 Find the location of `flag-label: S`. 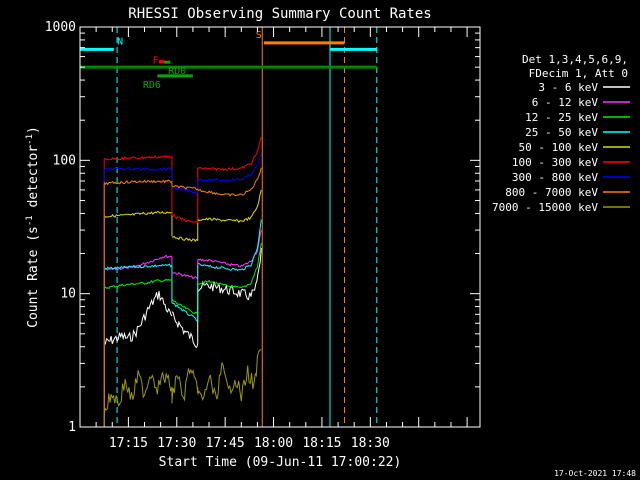

flag-label: S is located at coordinates (259, 35).